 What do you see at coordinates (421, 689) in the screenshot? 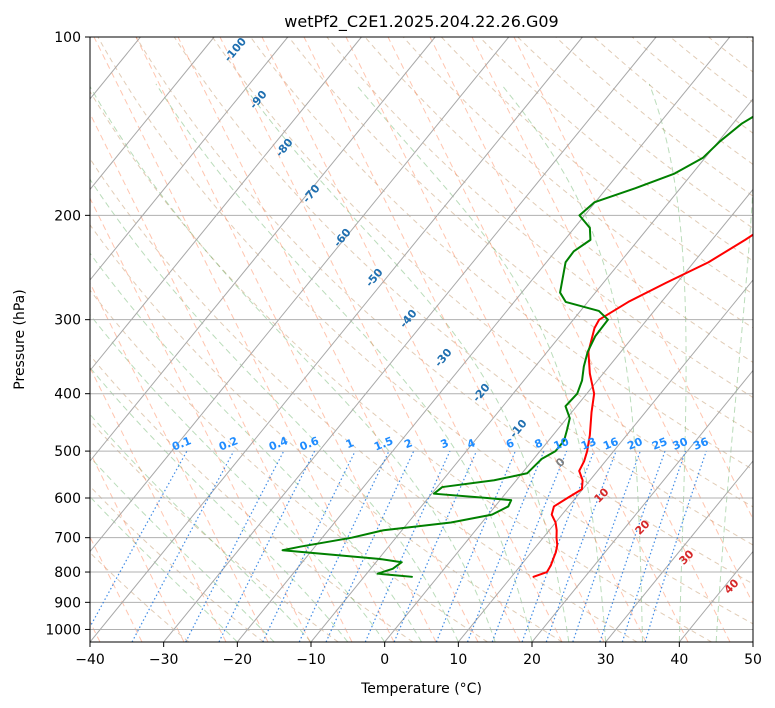
I see `x-axis-title: Temperature (°C)` at bounding box center [421, 689].